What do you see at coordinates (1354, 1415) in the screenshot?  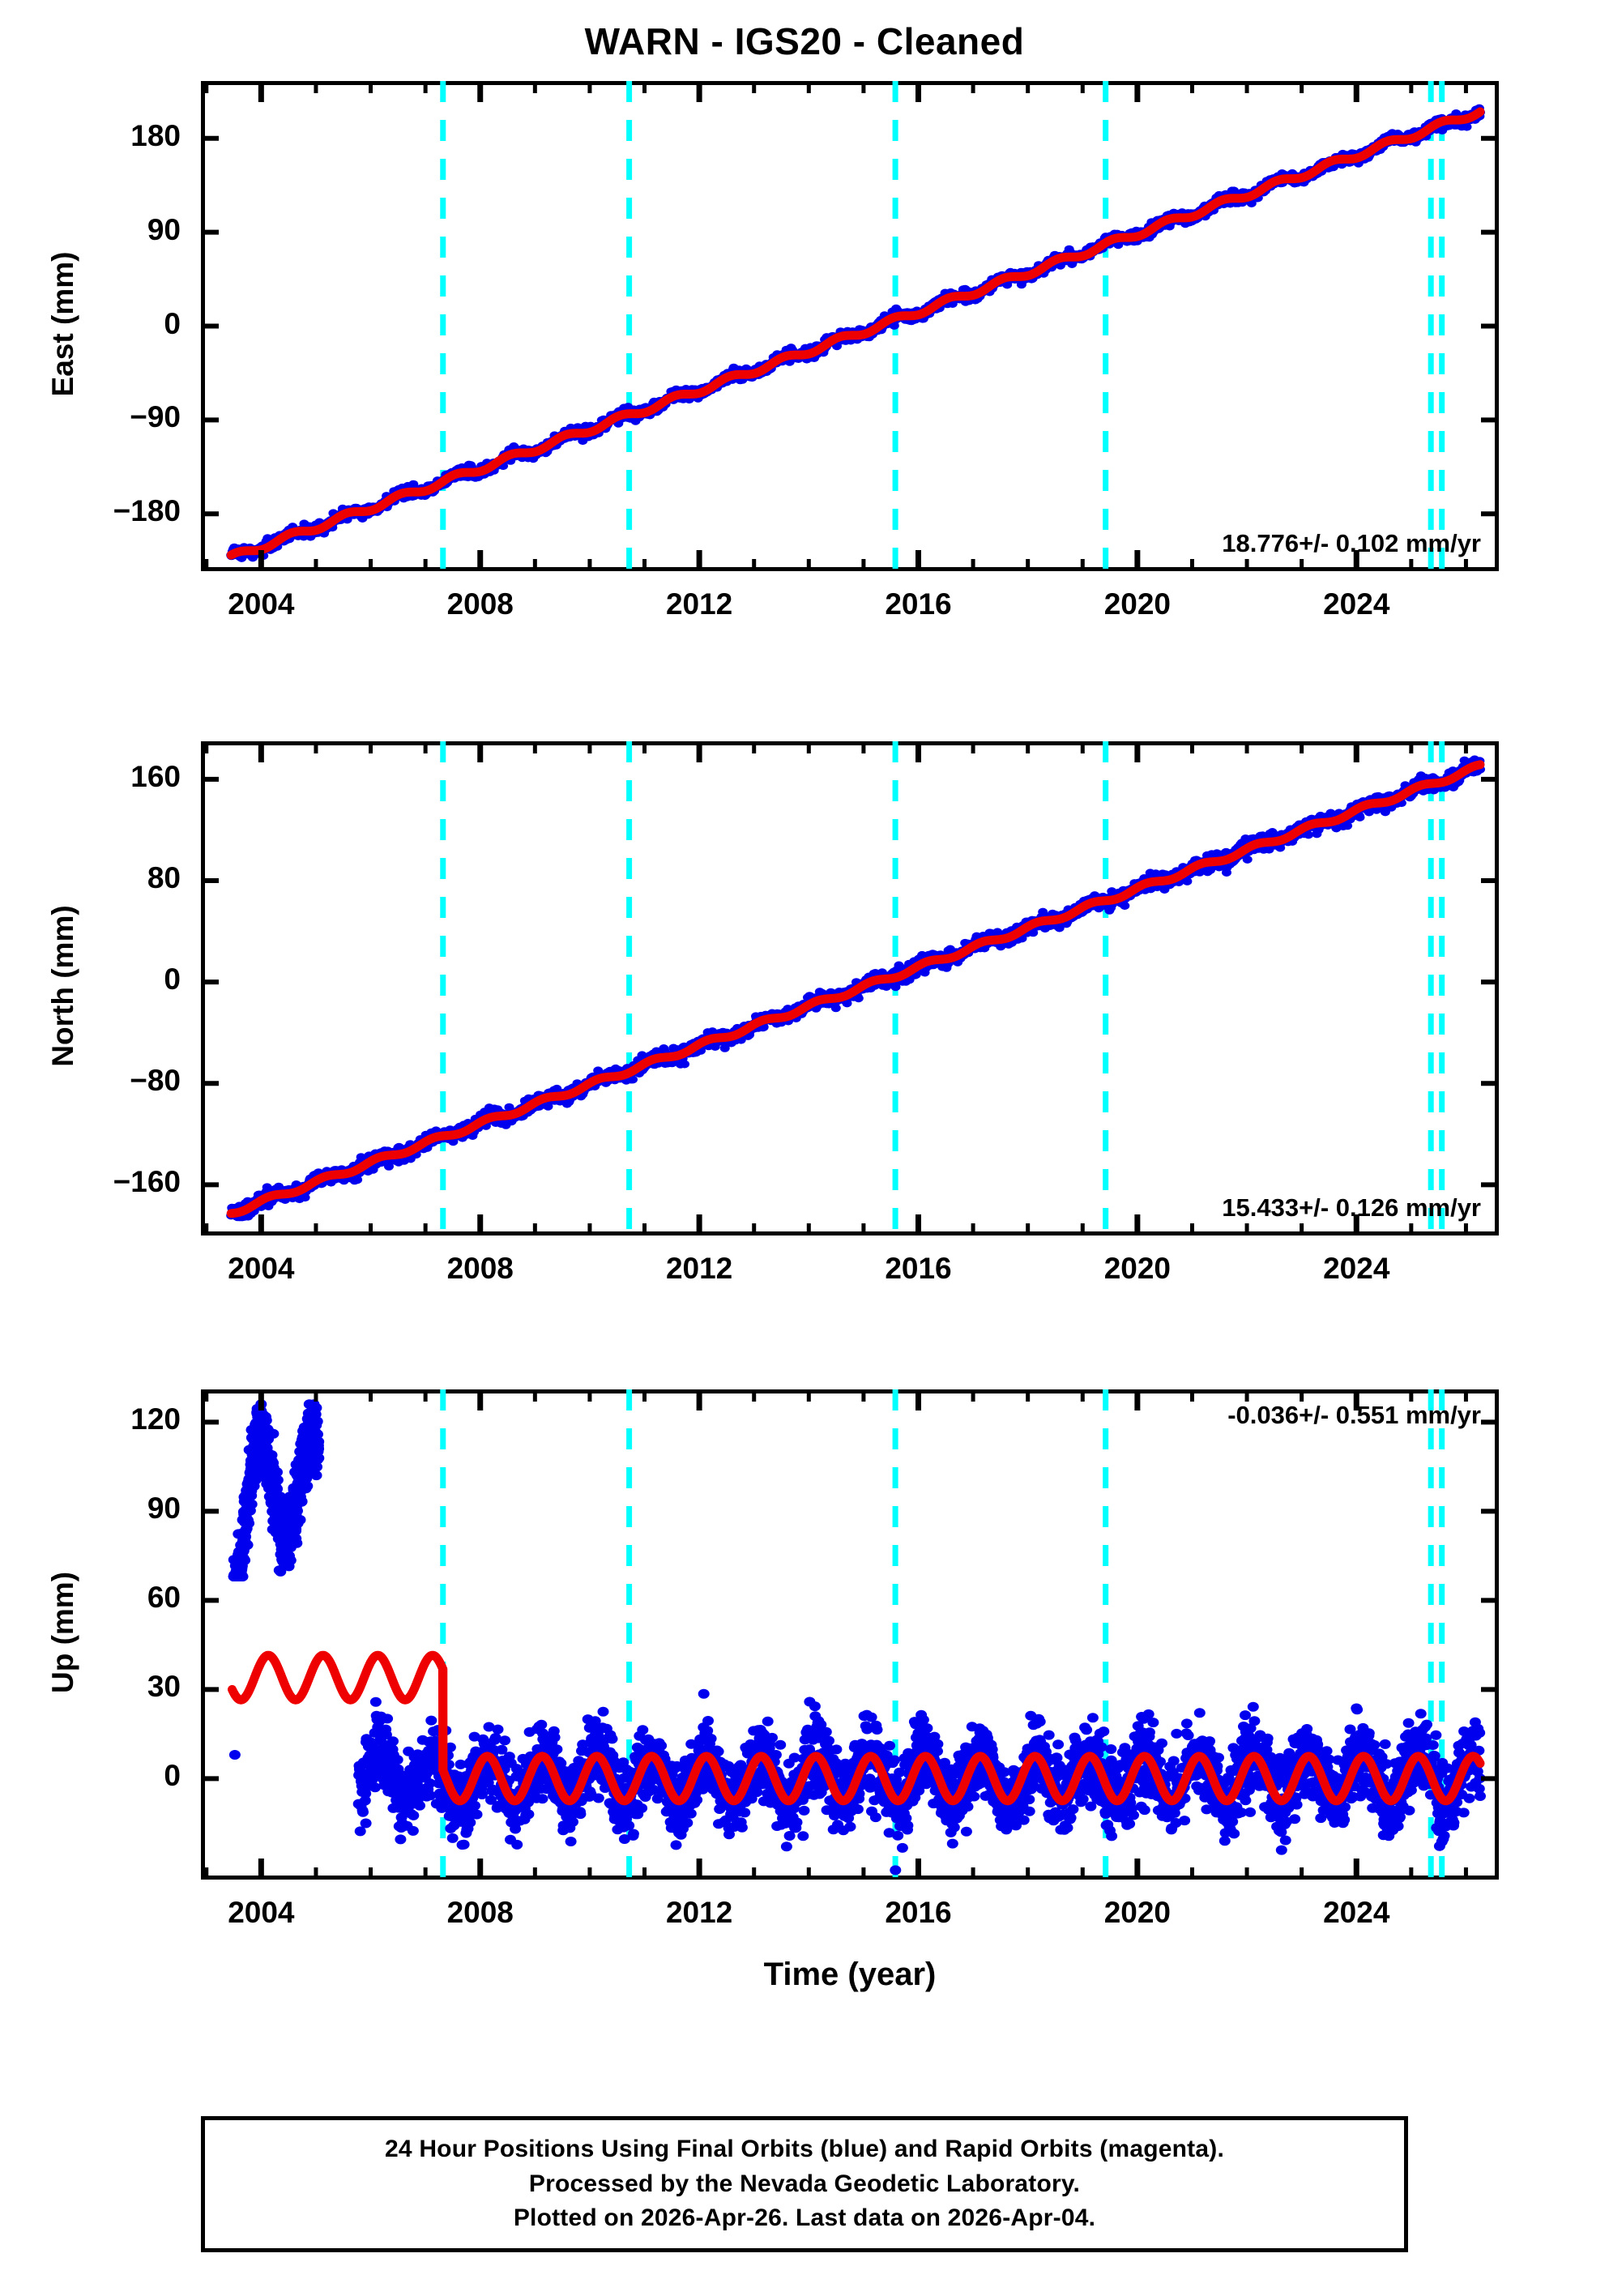 I see `up-rate-label: -0.036+/- 0.551 mm/yr` at bounding box center [1354, 1415].